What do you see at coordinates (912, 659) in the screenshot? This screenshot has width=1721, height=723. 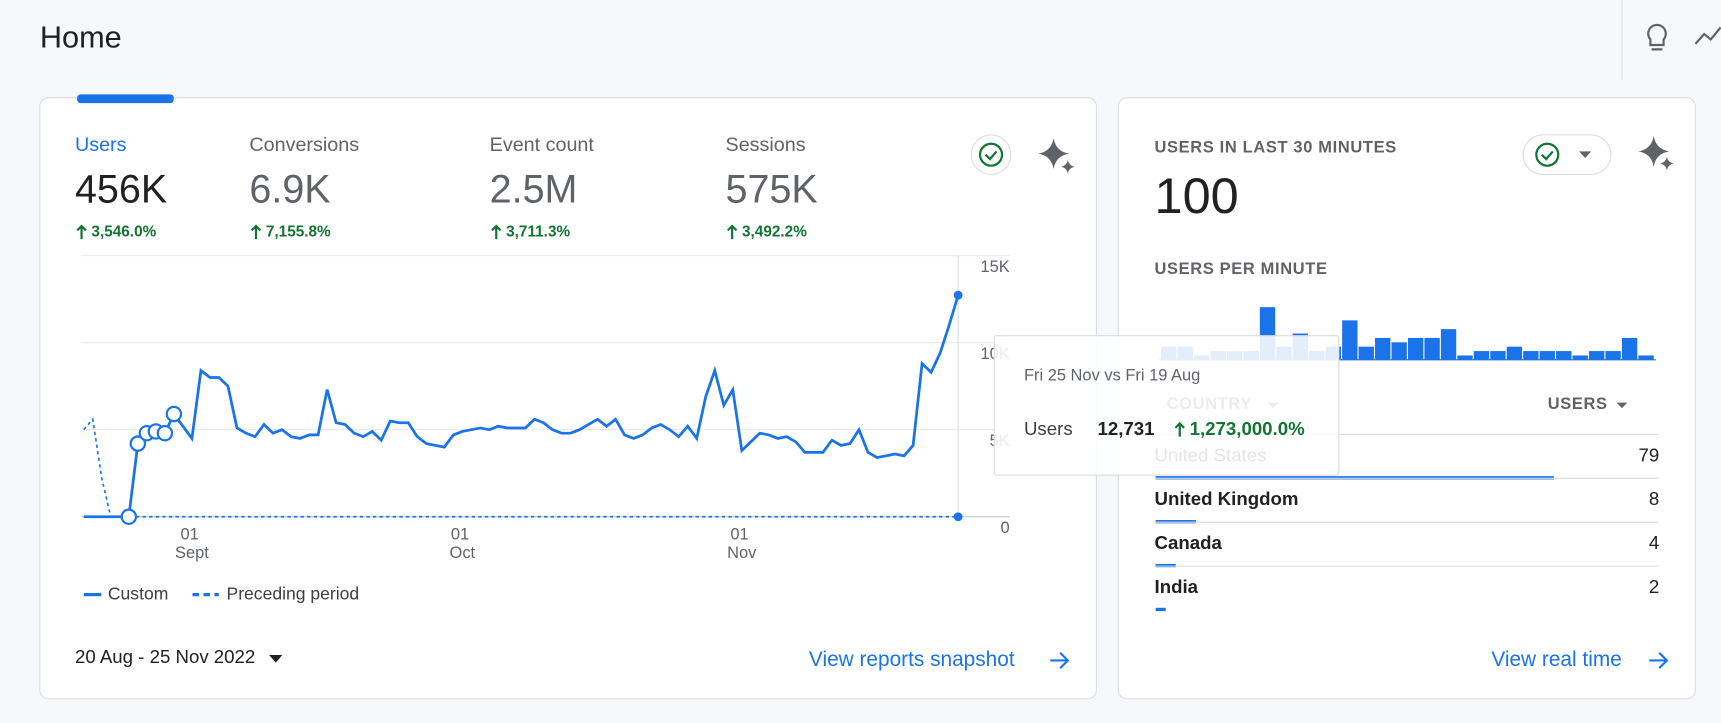 I see `reports-link: View reports snapshot` at bounding box center [912, 659].